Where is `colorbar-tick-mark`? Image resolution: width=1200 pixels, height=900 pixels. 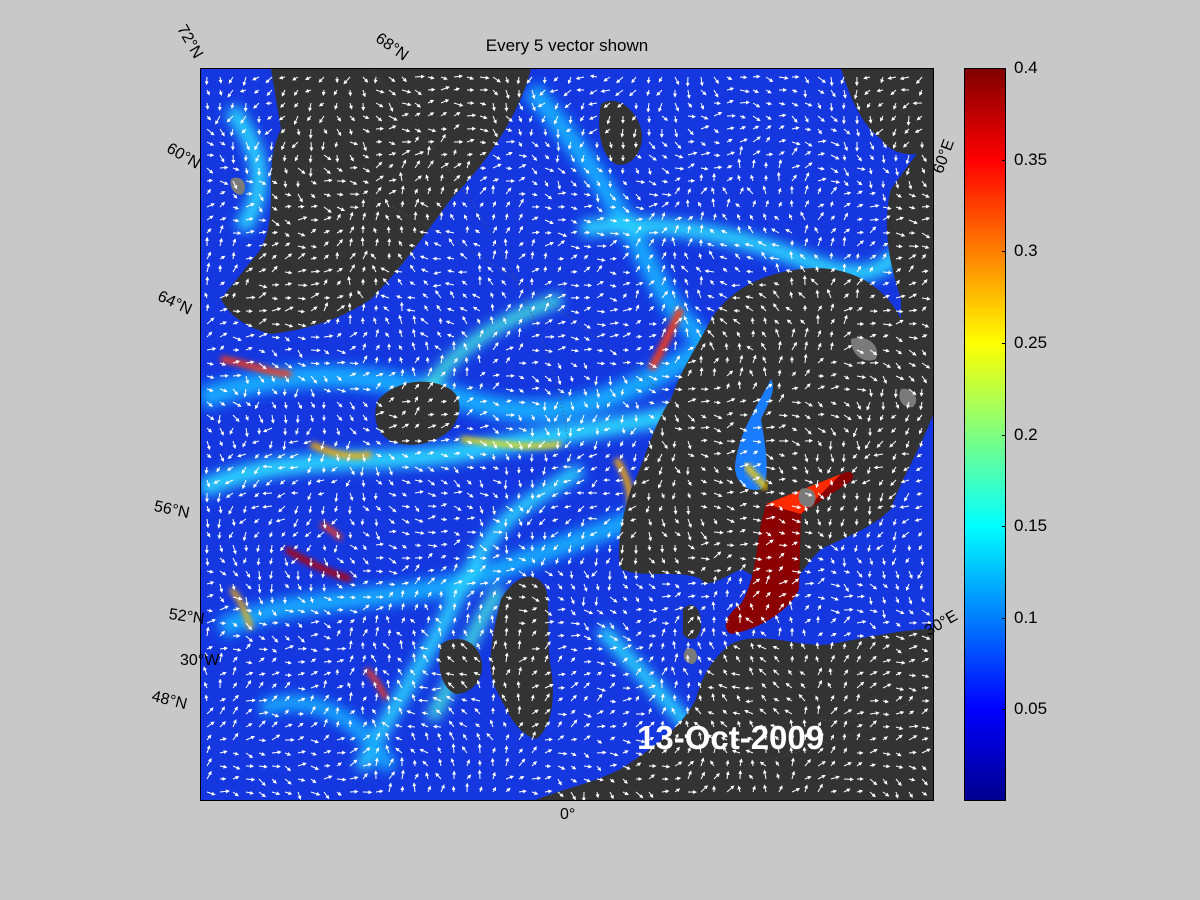
colorbar-tick-mark is located at coordinates (1004, 435).